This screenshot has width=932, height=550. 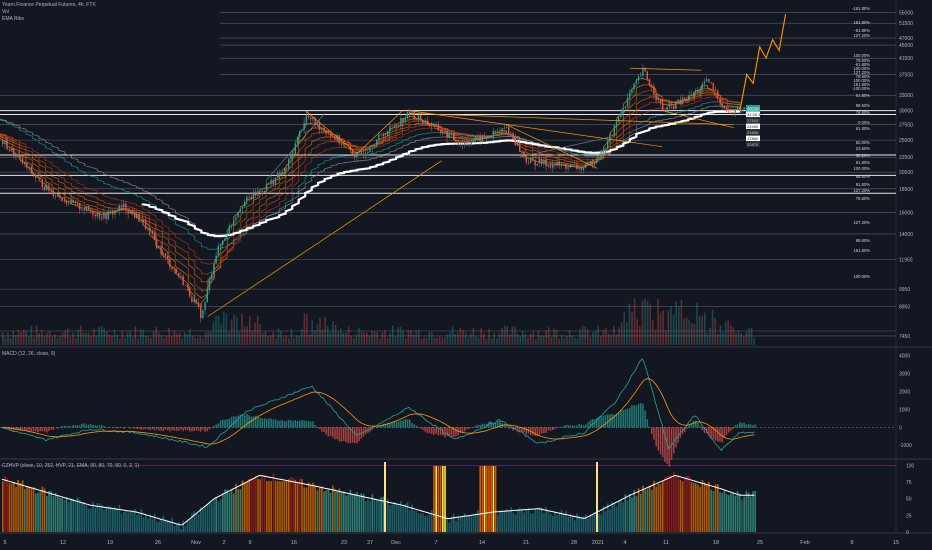 What do you see at coordinates (909, 483) in the screenshot?
I see `hvp-axis-label: 75` at bounding box center [909, 483].